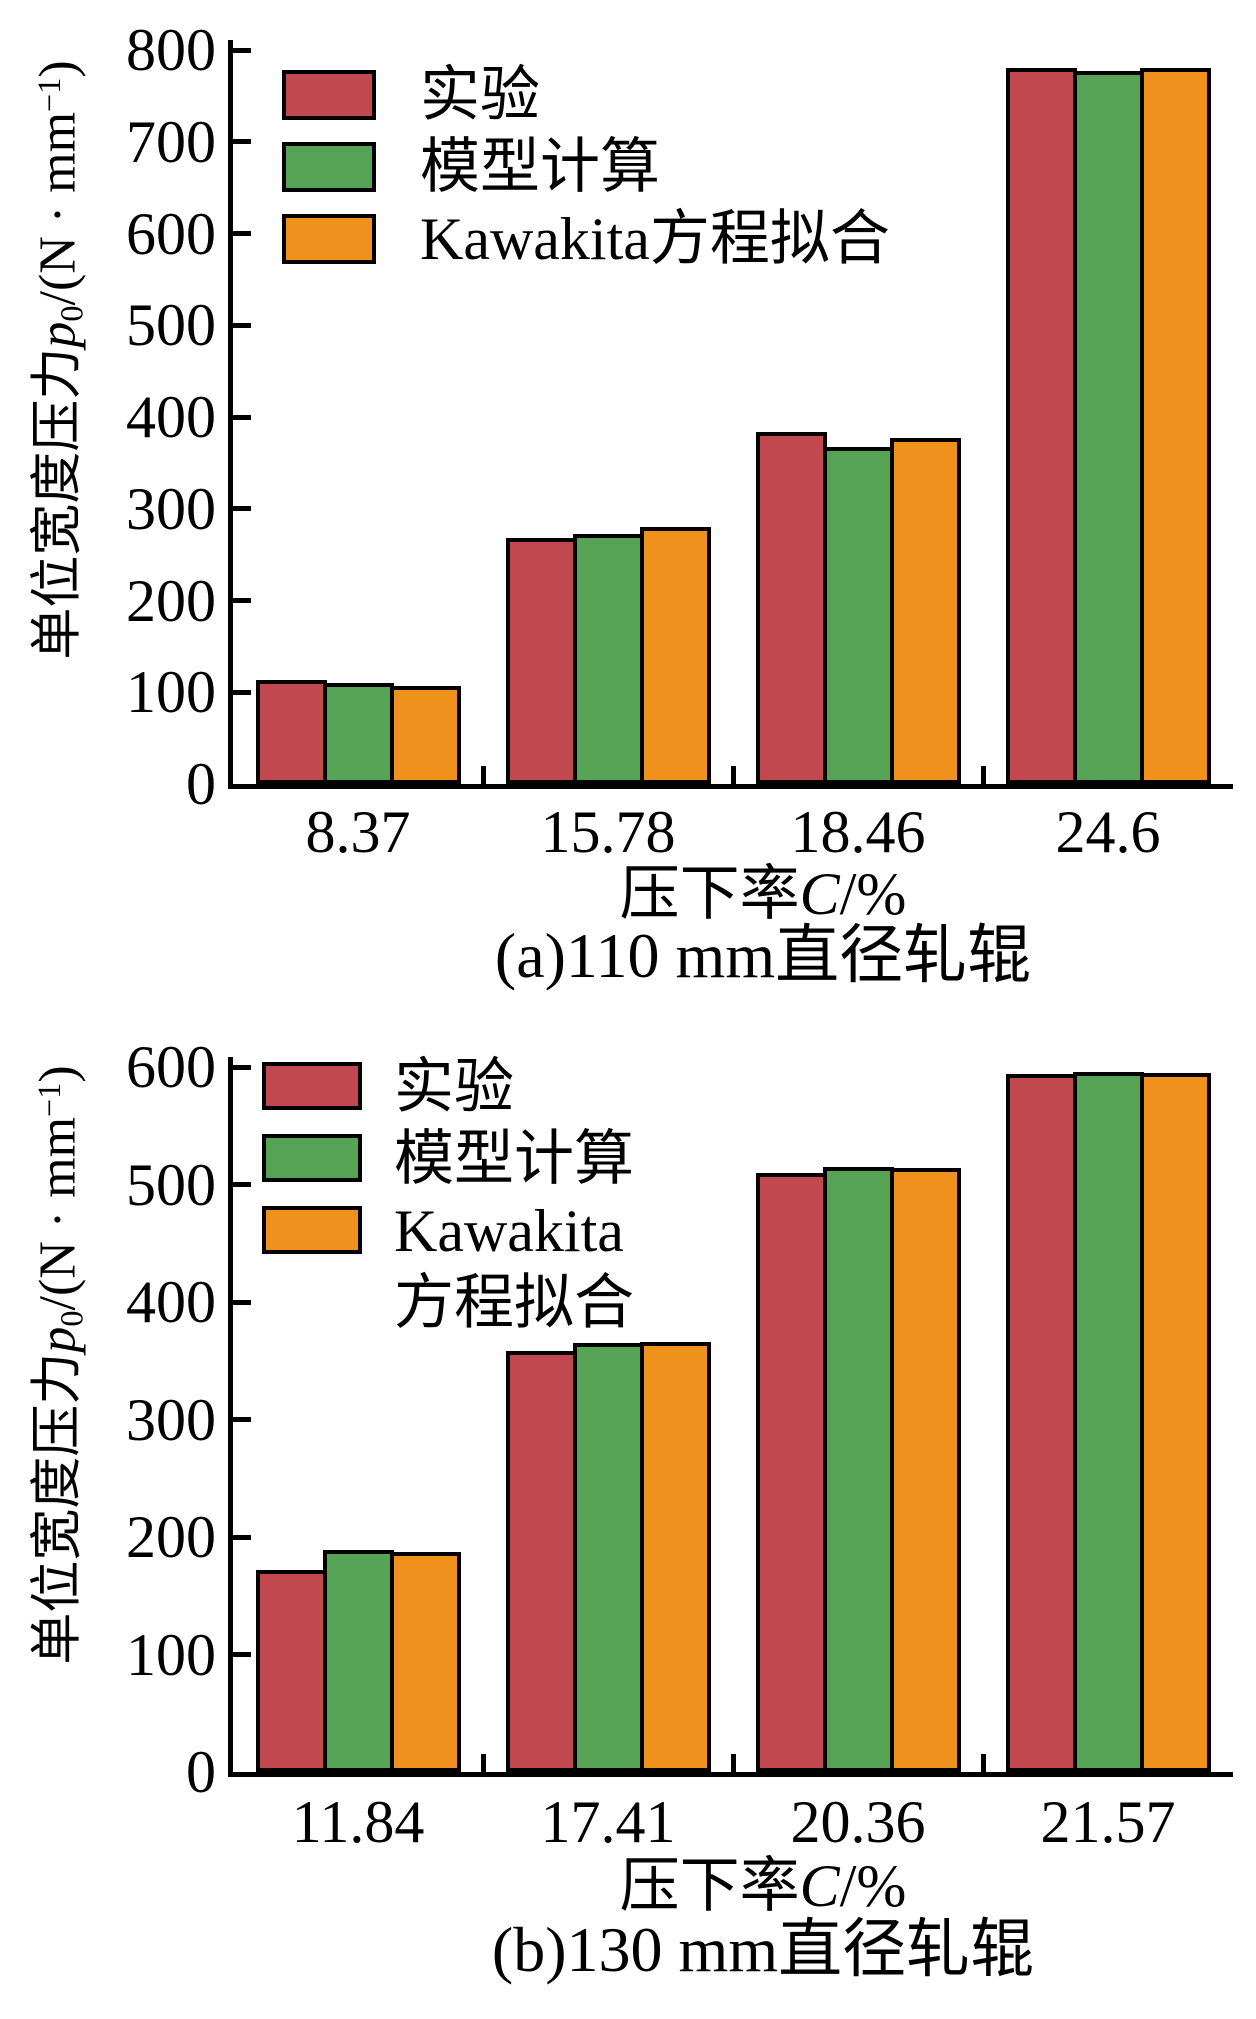 The height and width of the screenshot is (2019, 1256). What do you see at coordinates (925, 611) in the screenshot?
I see `bar-kawakita-18.46` at bounding box center [925, 611].